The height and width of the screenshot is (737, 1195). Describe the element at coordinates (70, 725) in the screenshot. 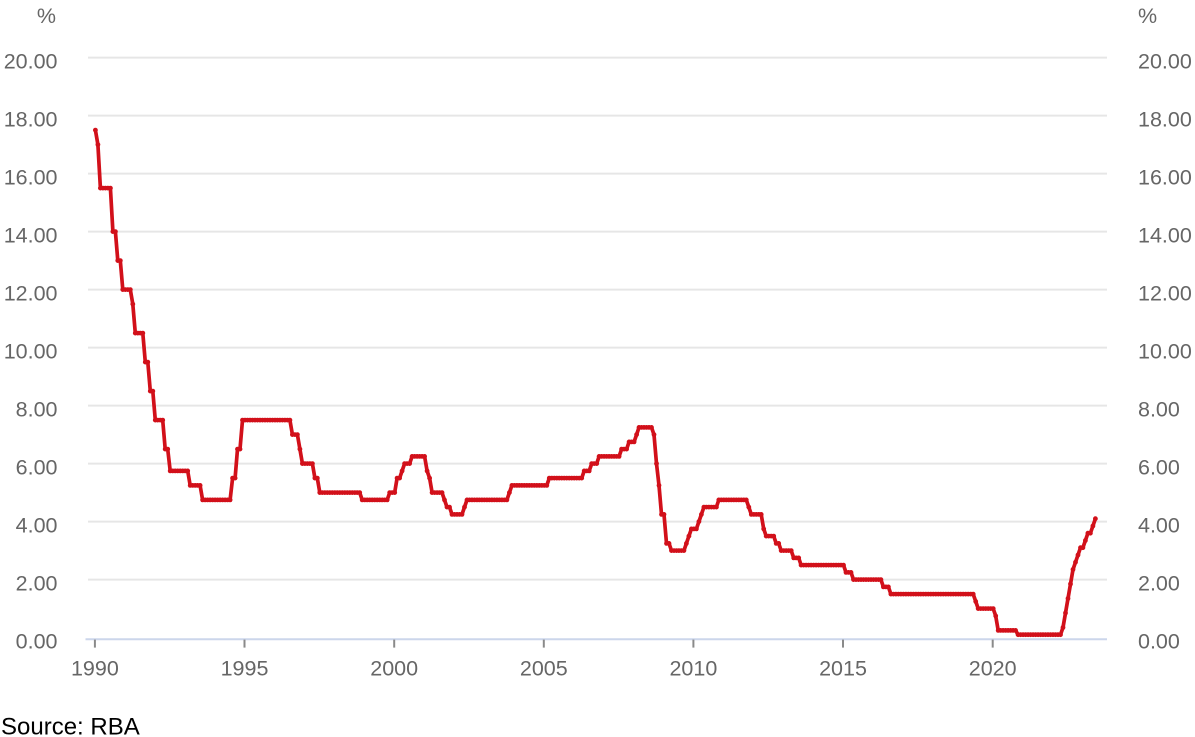

I see `svg-text: Source: RBA` at that location.